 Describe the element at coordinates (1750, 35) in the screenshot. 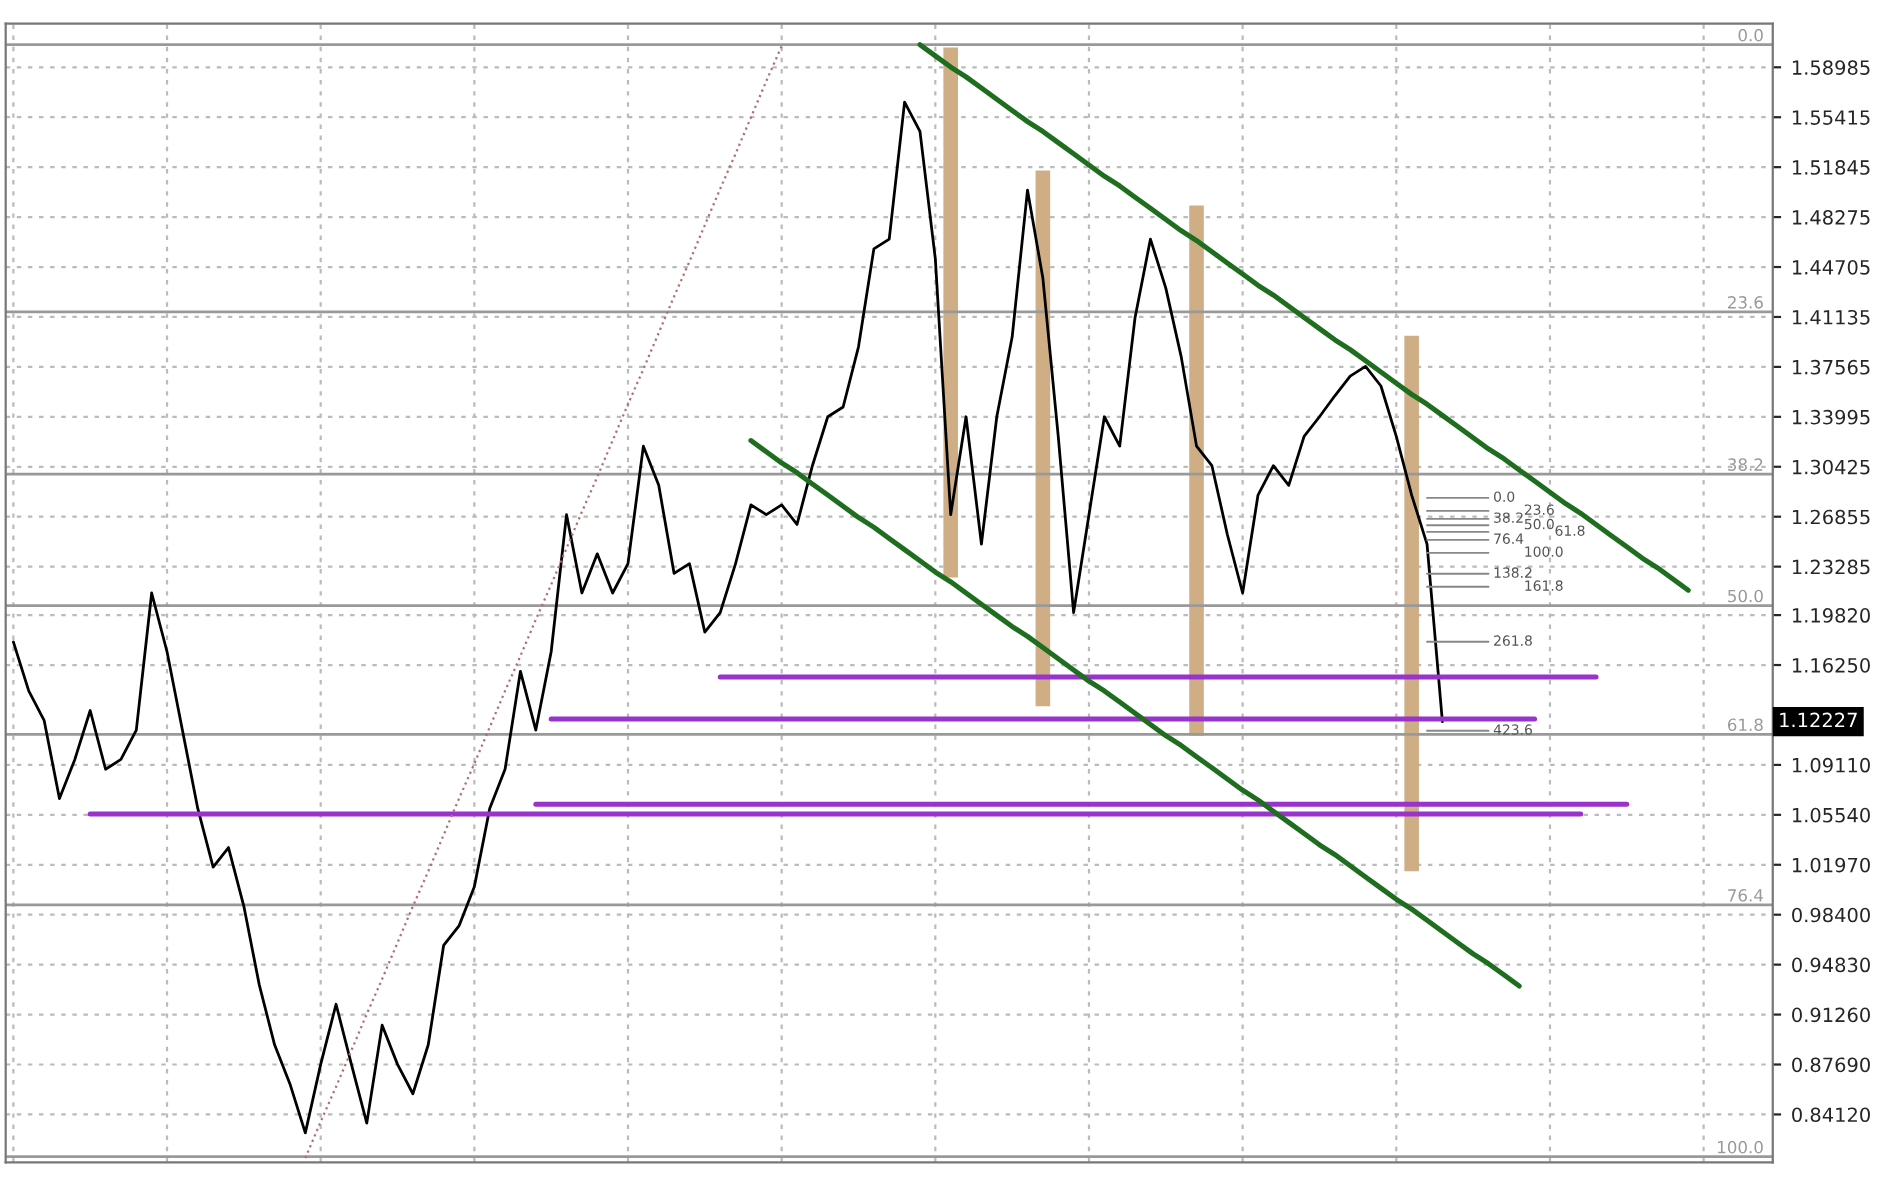

I see `annotation: 0.0` at that location.